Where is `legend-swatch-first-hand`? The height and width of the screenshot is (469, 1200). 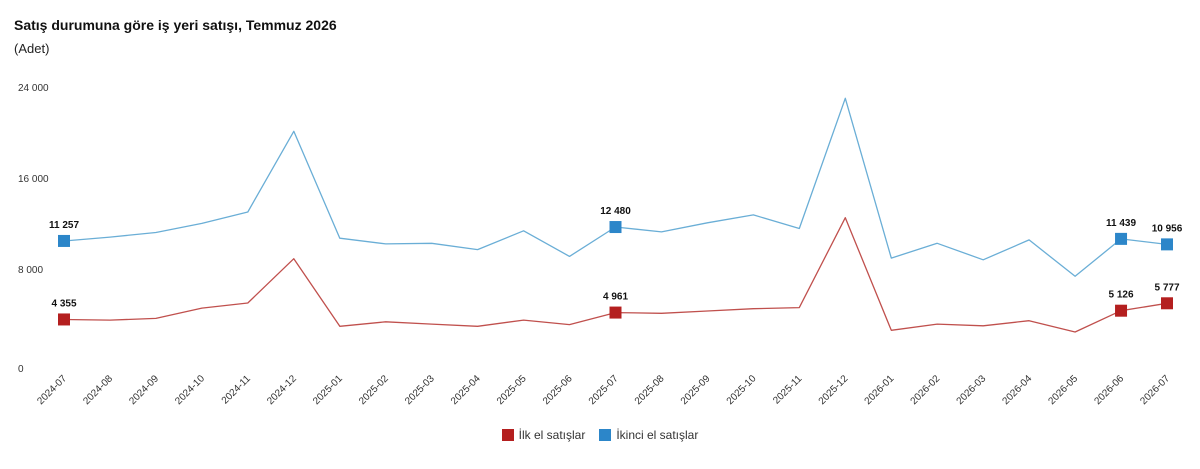 legend-swatch-first-hand is located at coordinates (507, 435).